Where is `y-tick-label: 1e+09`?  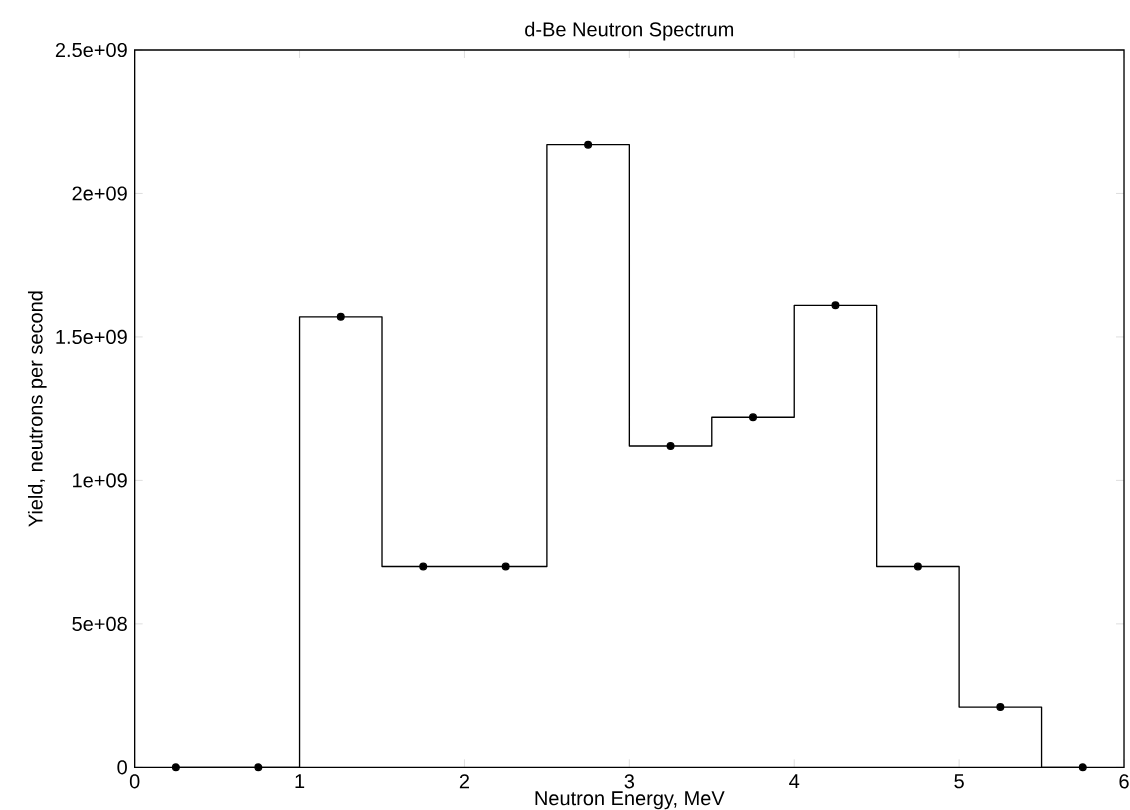
y-tick-label: 1e+09 is located at coordinates (100, 480).